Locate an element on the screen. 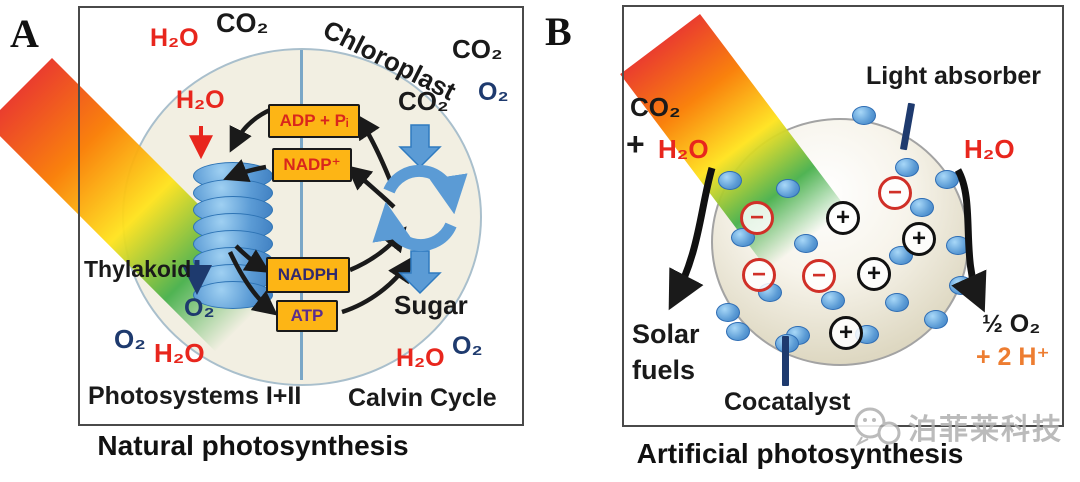 This screenshot has width=1080, height=482. chloroplast-divider-line is located at coordinates (301, 215).